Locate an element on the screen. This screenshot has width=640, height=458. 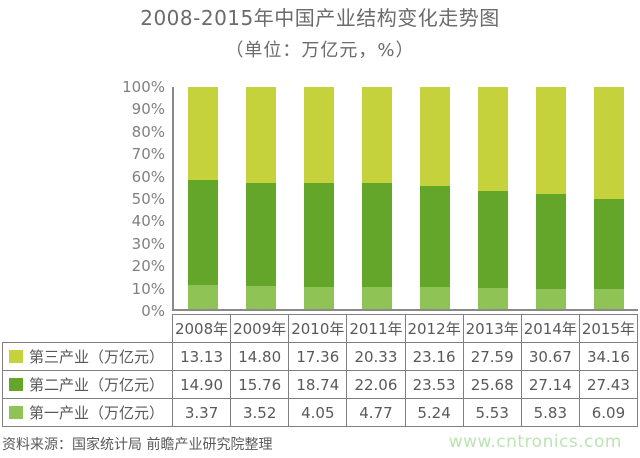
value-cell: 18.74 is located at coordinates (318, 384).